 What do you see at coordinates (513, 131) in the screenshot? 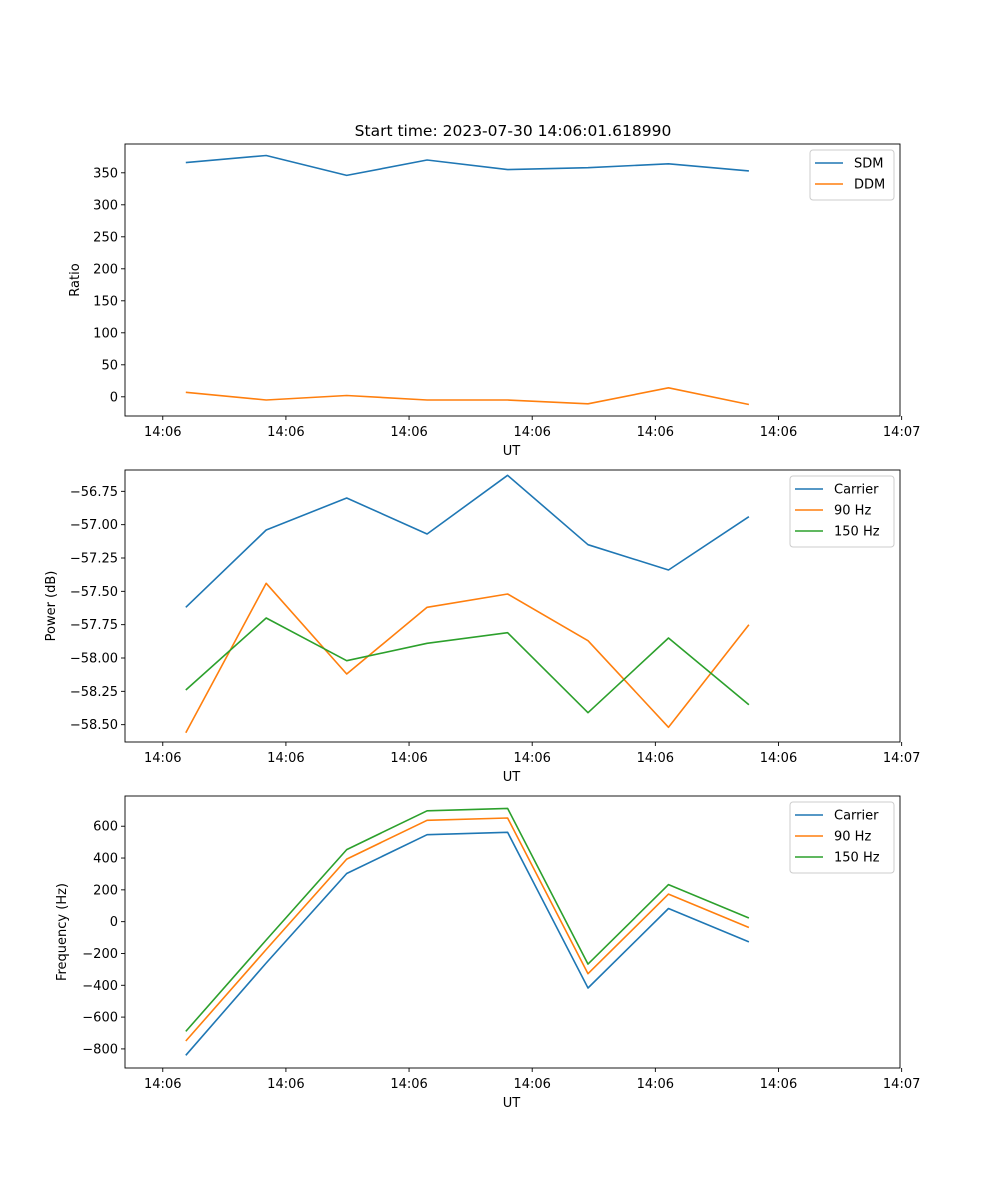
I see `figure-title: Start time: 2023-07-30 14:06:01.618990` at bounding box center [513, 131].